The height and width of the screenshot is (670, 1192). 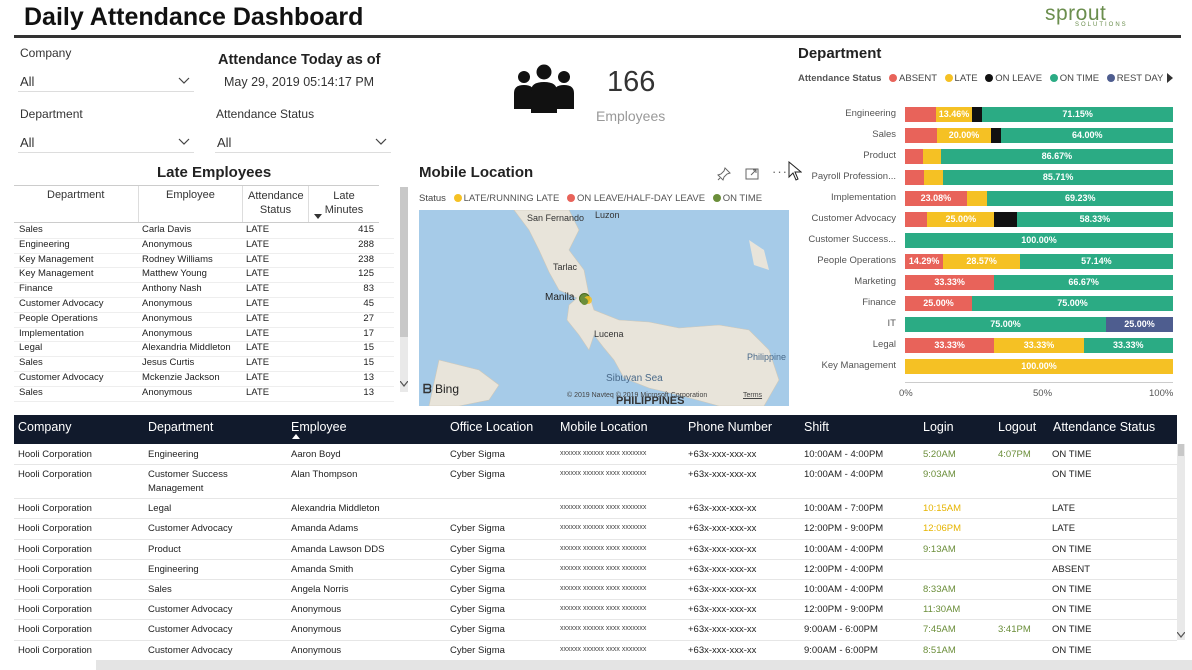 What do you see at coordinates (204, 349) in the screenshot?
I see `late-table-row: Legal Alexandria Middleton LATE 15` at bounding box center [204, 349].